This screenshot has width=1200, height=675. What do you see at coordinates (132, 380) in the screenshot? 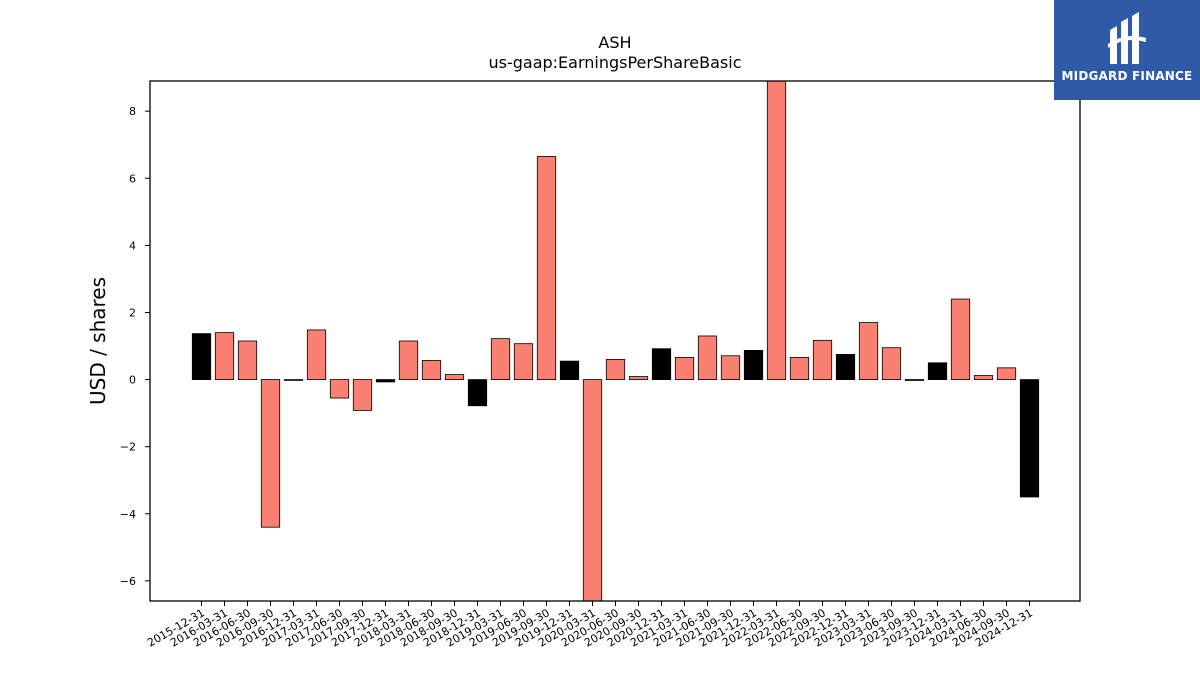
I see `y-tick-label: 0` at bounding box center [132, 380].